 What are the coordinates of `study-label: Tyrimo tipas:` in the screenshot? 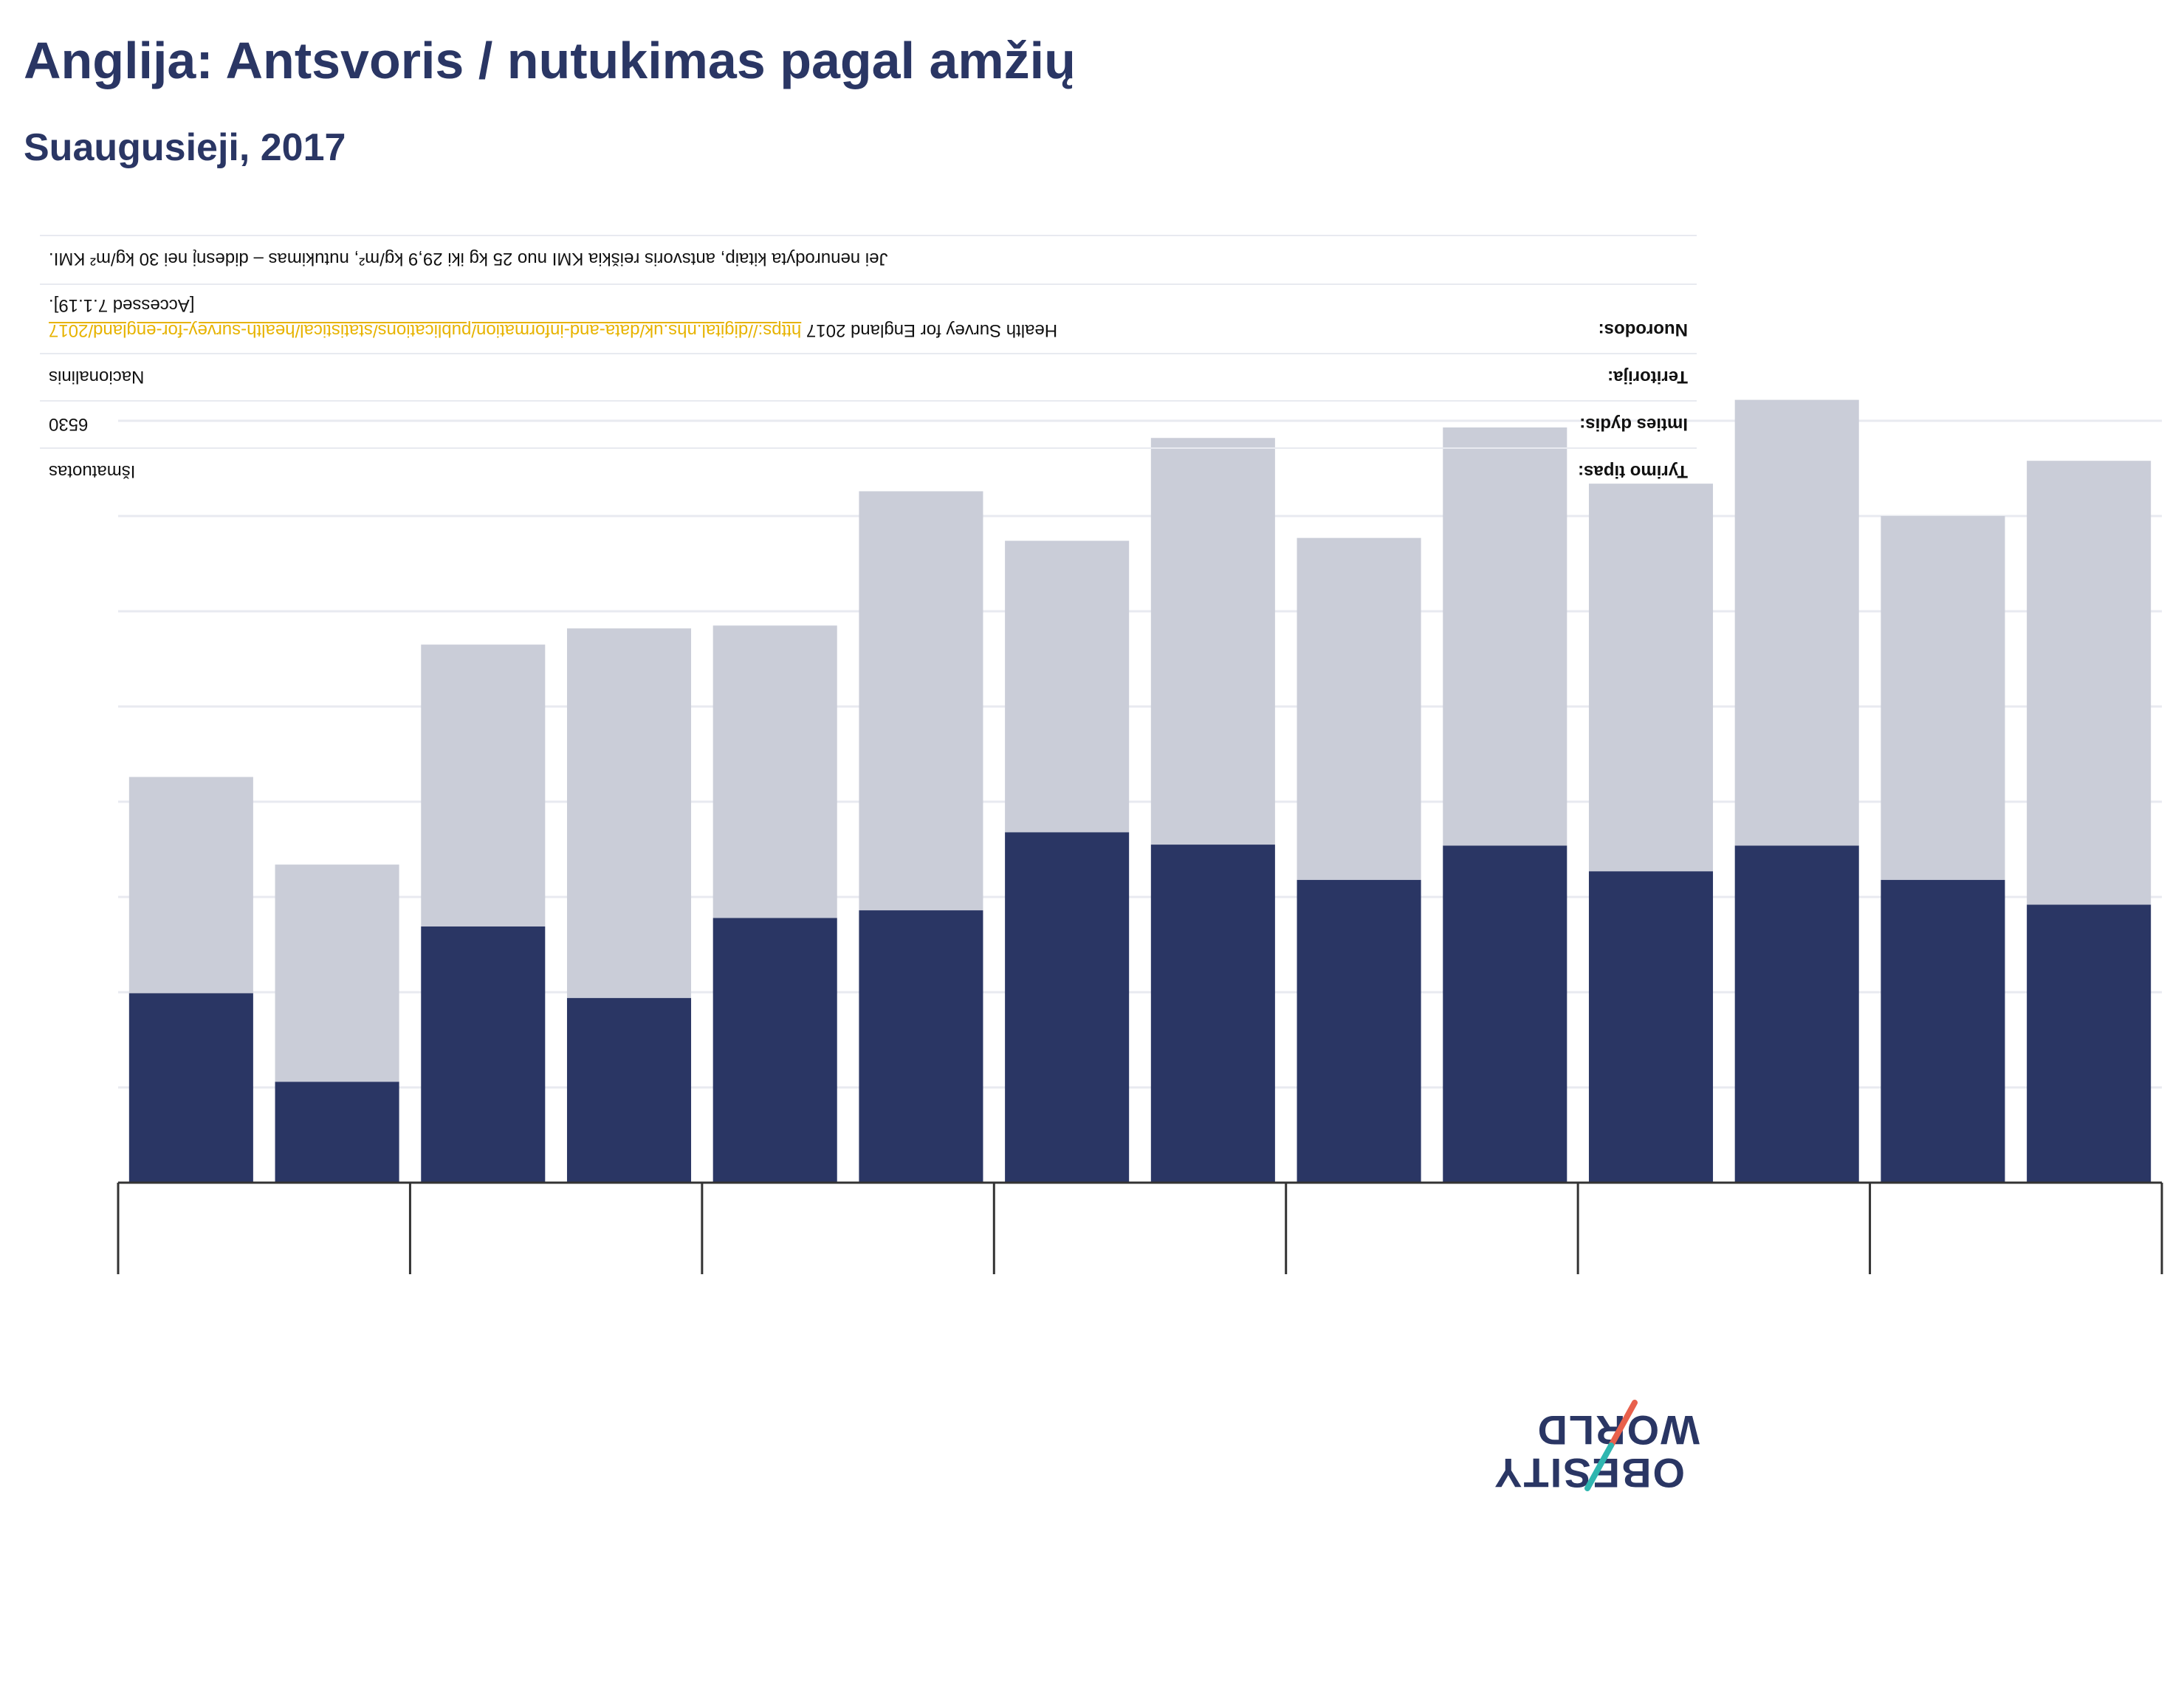 It's located at (1633, 471).